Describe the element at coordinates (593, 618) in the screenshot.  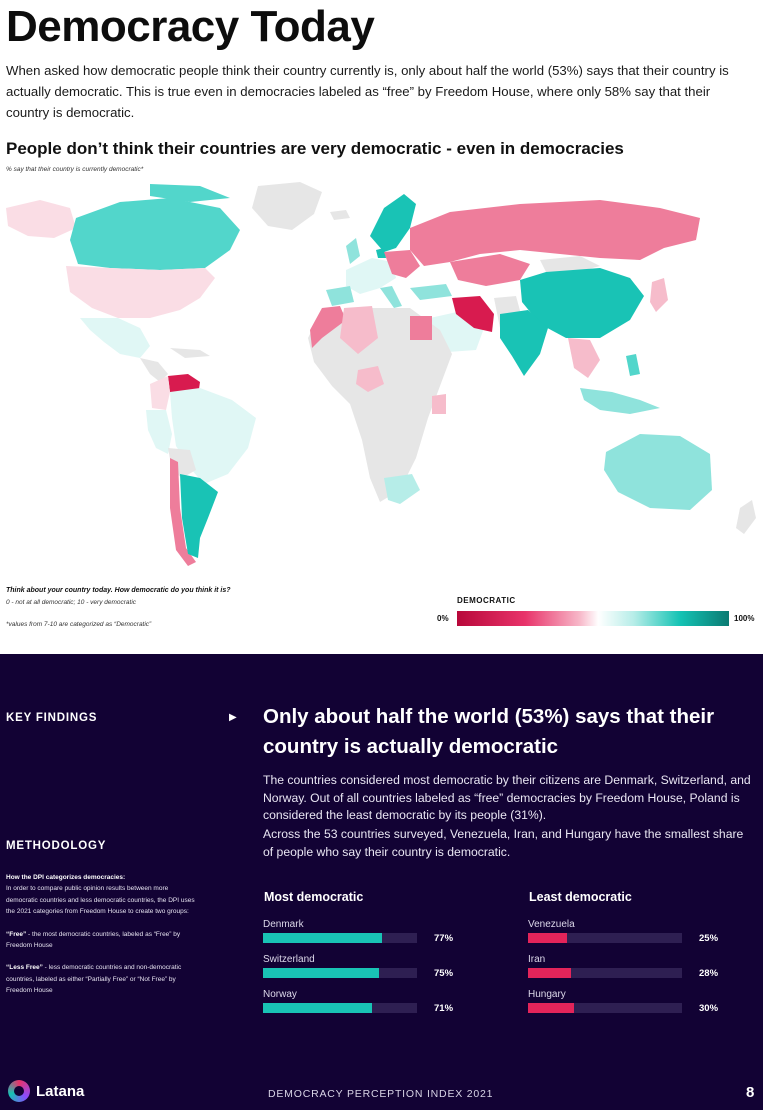
I see `legend-gradient-bar` at that location.